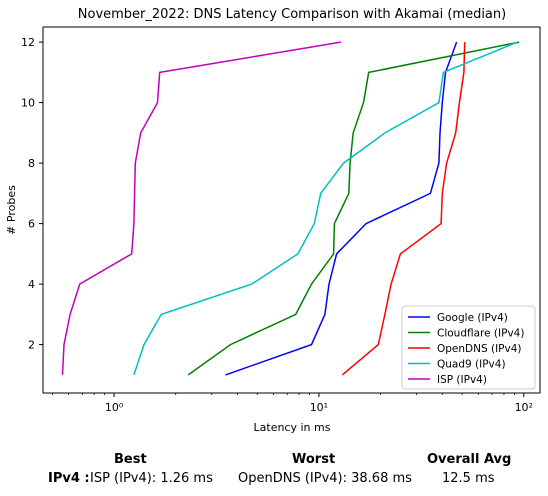  Describe the element at coordinates (479, 349) in the screenshot. I see `legend-label: OpenDNS (IPv4)` at that location.